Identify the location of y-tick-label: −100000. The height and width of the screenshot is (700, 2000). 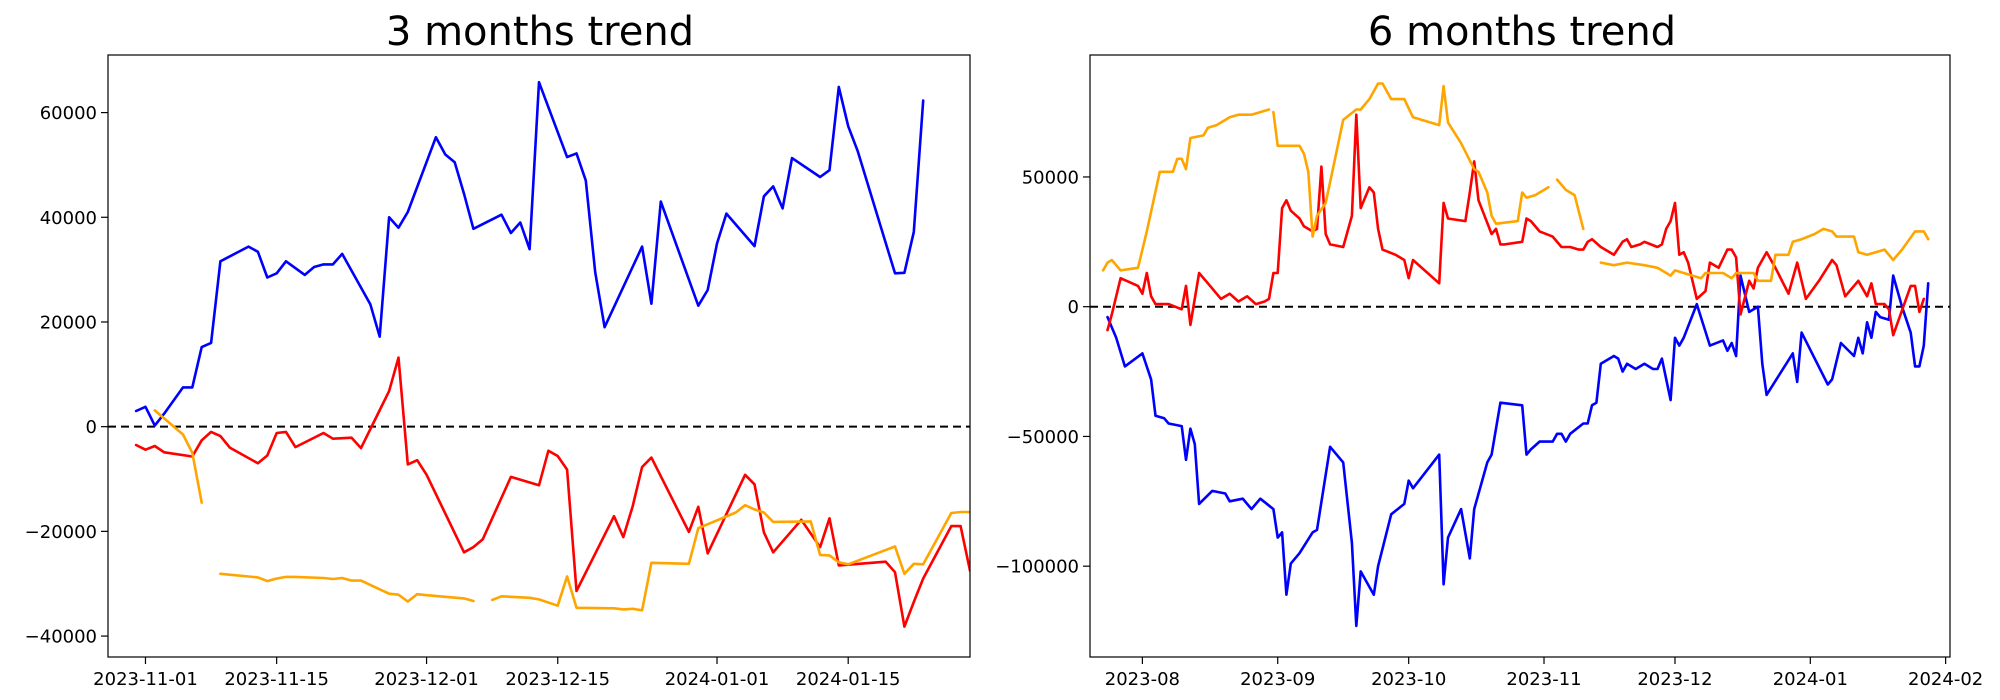
(1037, 567).